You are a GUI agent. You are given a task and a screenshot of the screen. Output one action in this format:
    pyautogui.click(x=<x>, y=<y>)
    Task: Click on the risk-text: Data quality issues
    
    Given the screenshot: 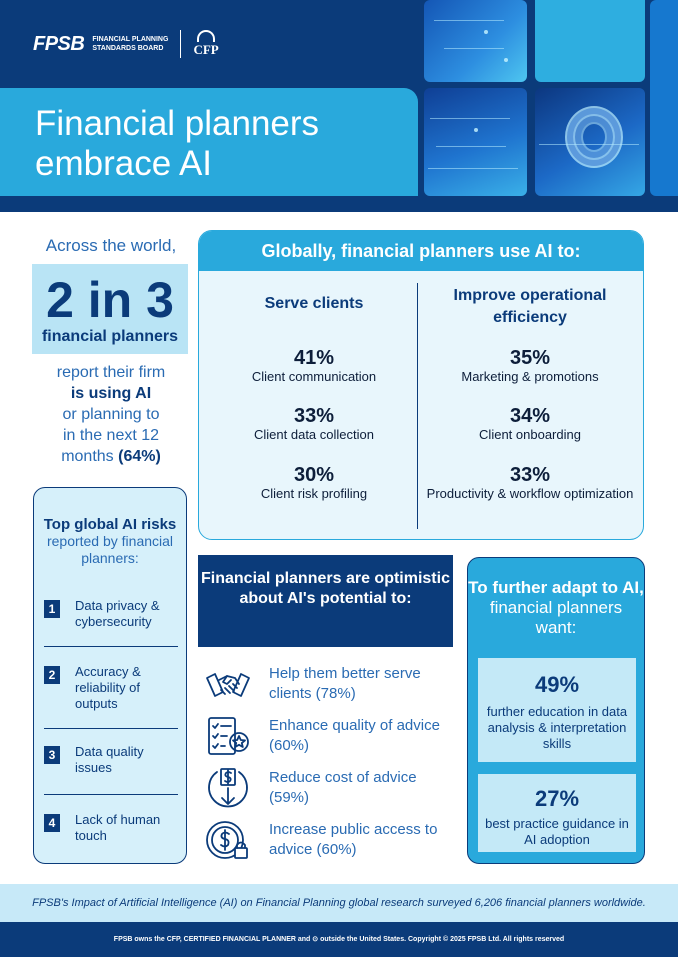 What is the action you would take?
    pyautogui.click(x=109, y=759)
    